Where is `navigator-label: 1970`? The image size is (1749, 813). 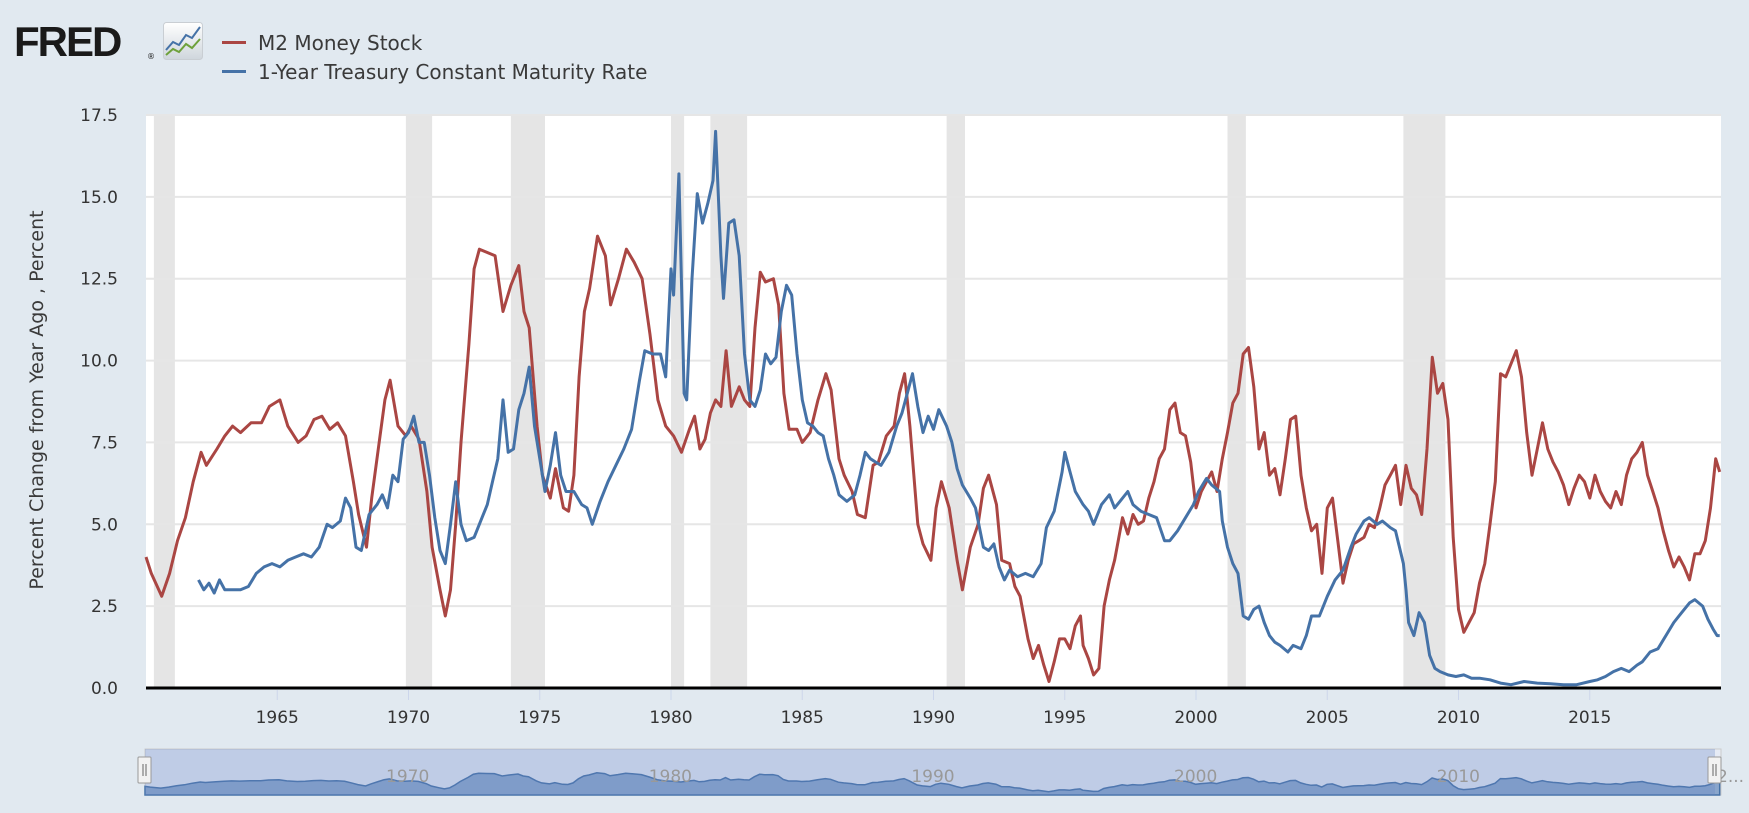
navigator-label: 1970 is located at coordinates (407, 777).